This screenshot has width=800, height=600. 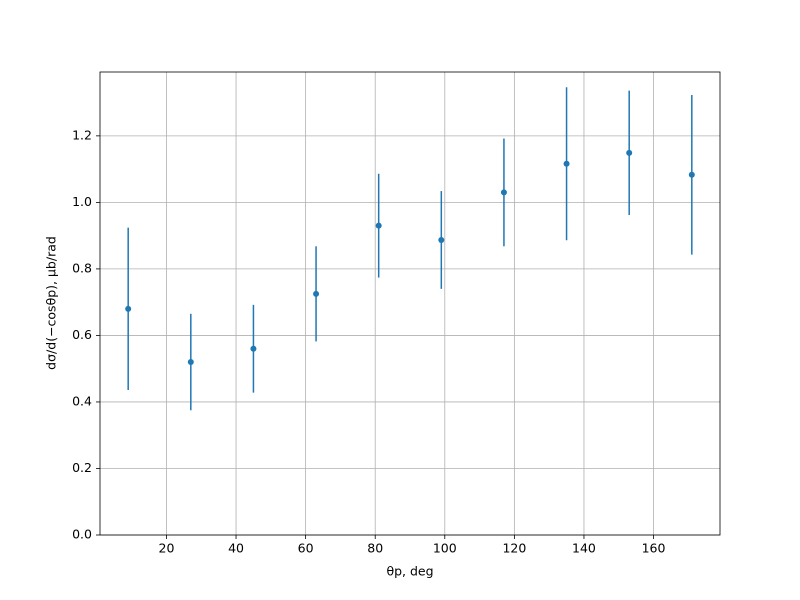 What do you see at coordinates (514, 548) in the screenshot?
I see `x-tick-label: 120` at bounding box center [514, 548].